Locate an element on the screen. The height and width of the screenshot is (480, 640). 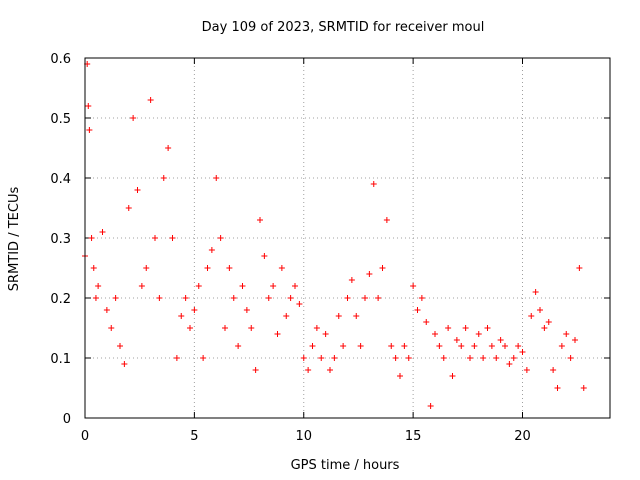
x-tick-label: 0 is located at coordinates (85, 436).